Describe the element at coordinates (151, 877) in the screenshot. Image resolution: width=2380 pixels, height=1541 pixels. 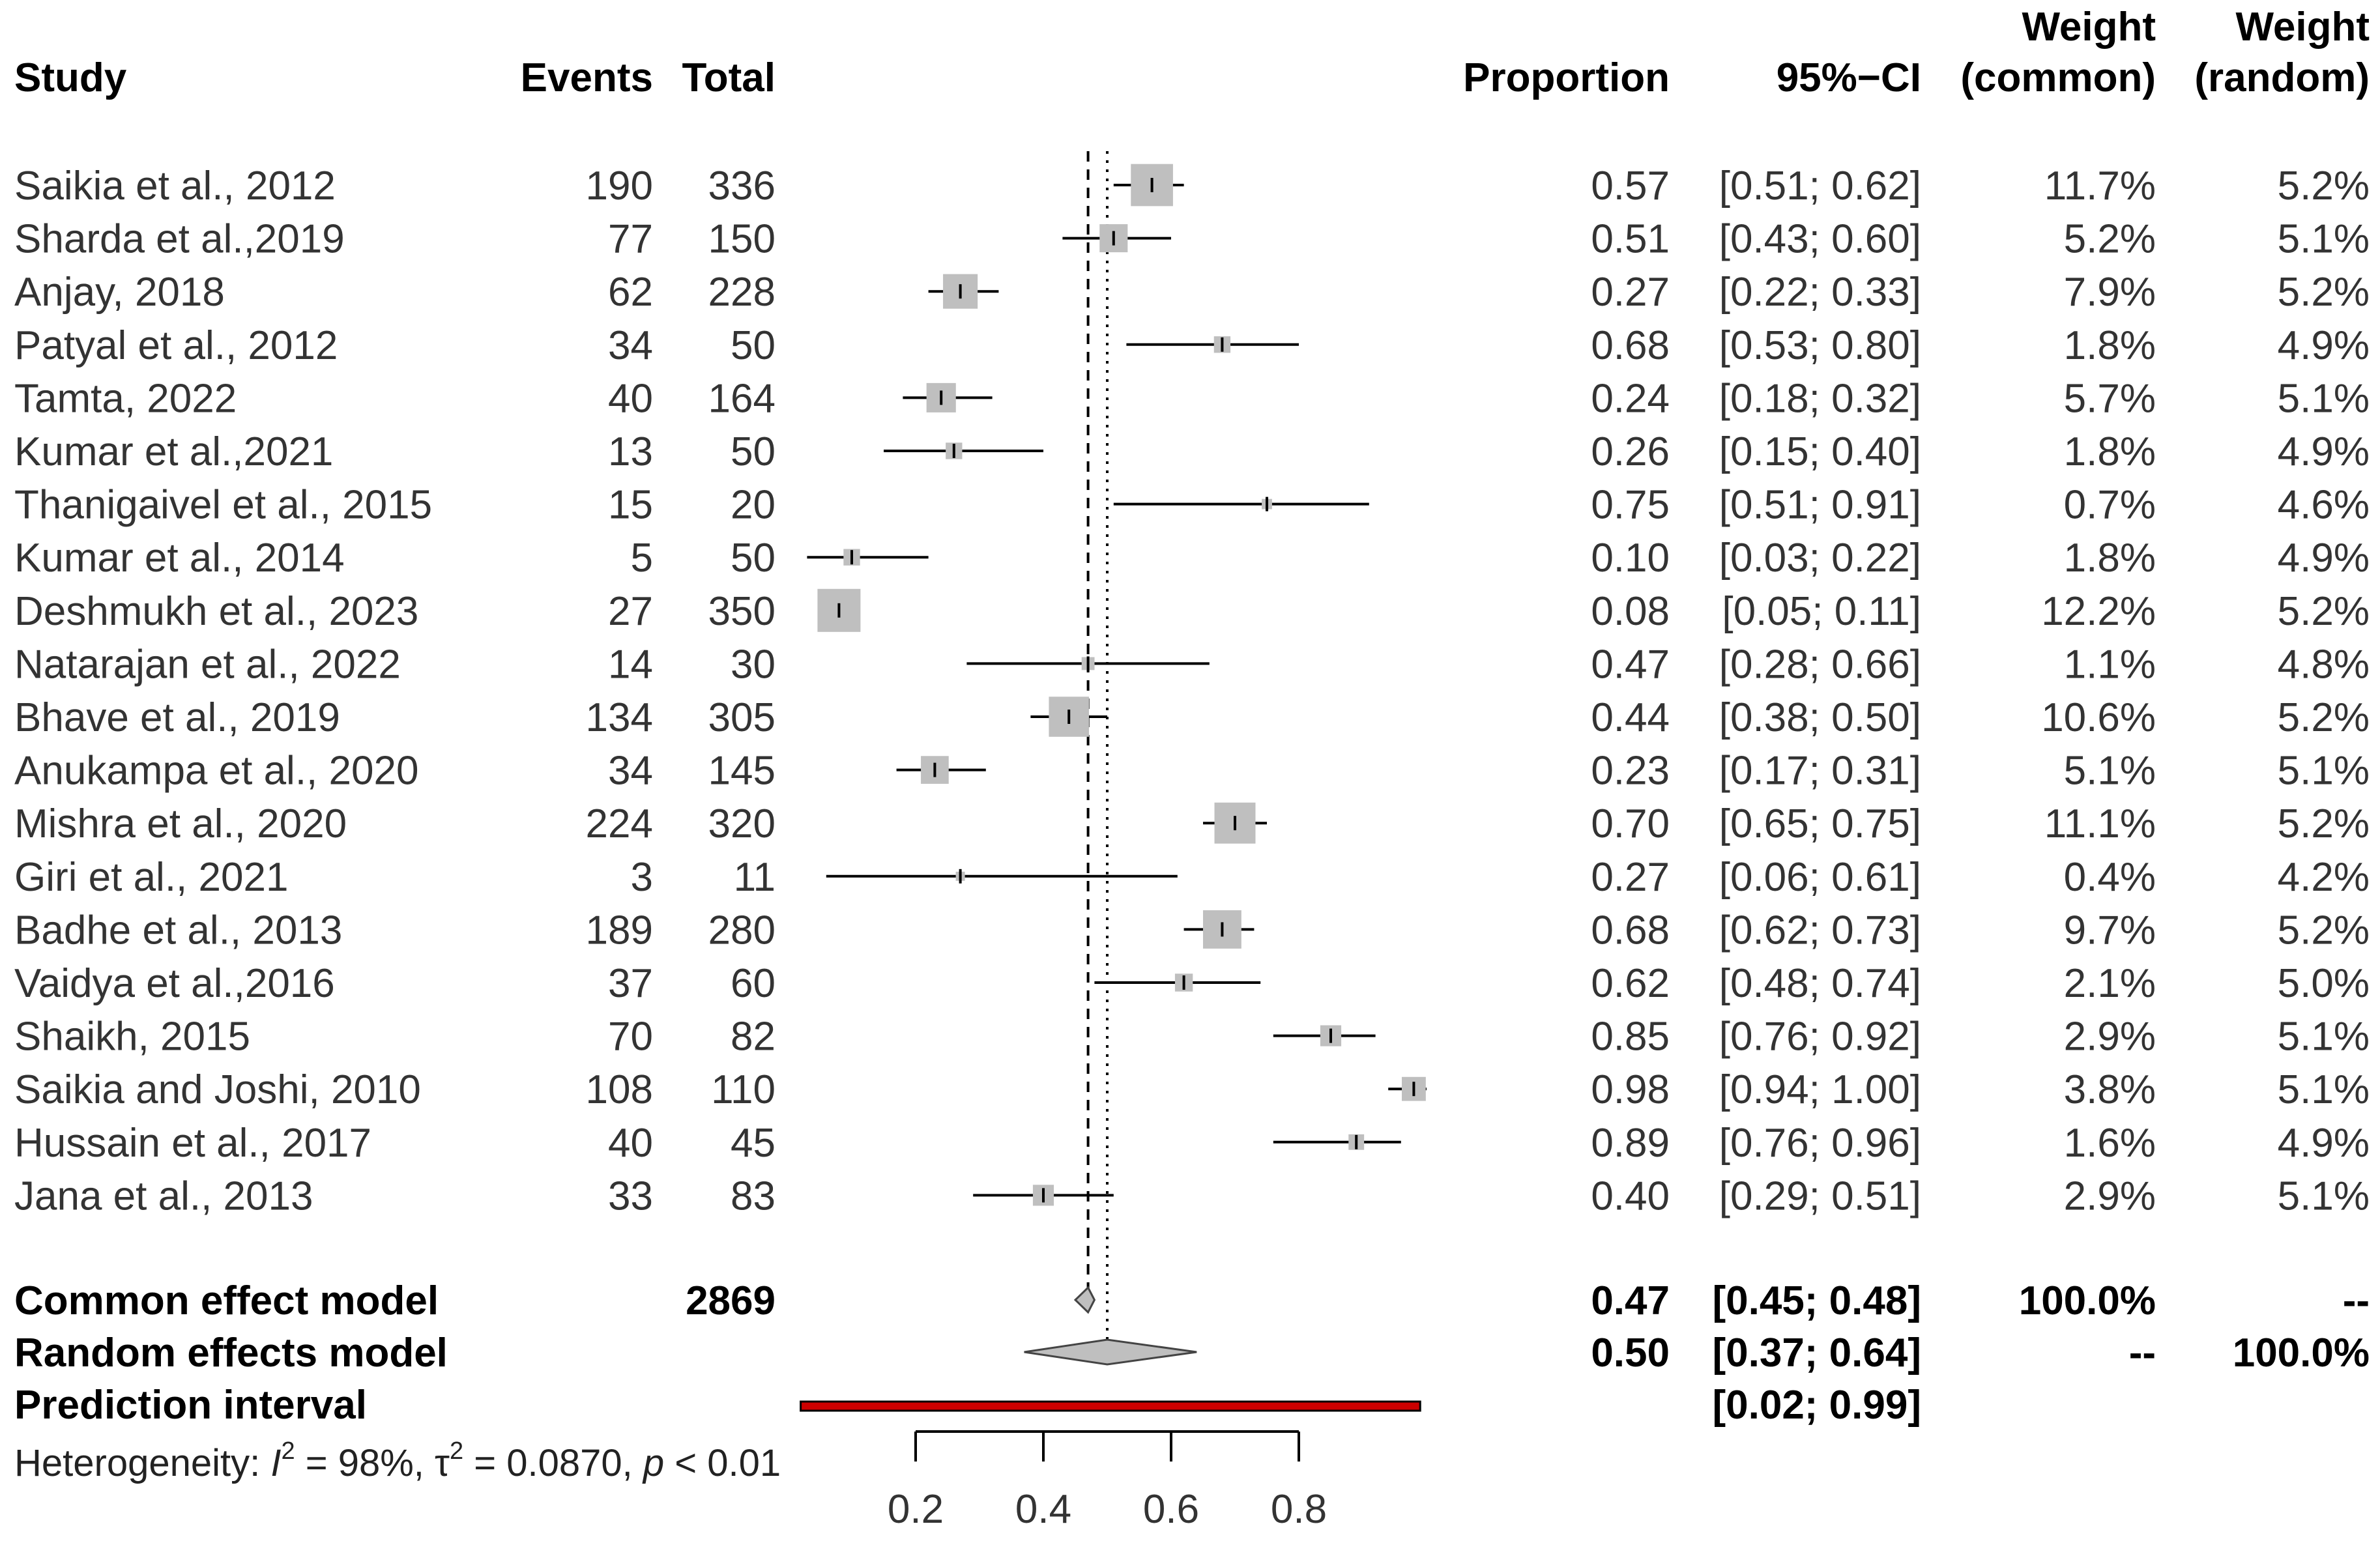
I see `study-name: Giri et al., 2021` at that location.